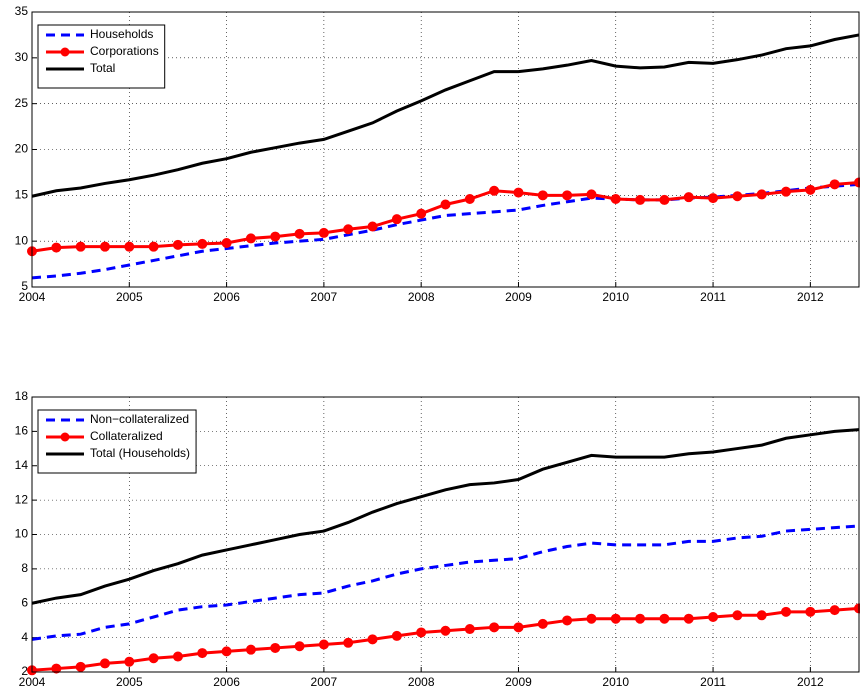 The image size is (860, 697). What do you see at coordinates (24, 602) in the screenshot?
I see `y-tick-label: 6` at bounding box center [24, 602].